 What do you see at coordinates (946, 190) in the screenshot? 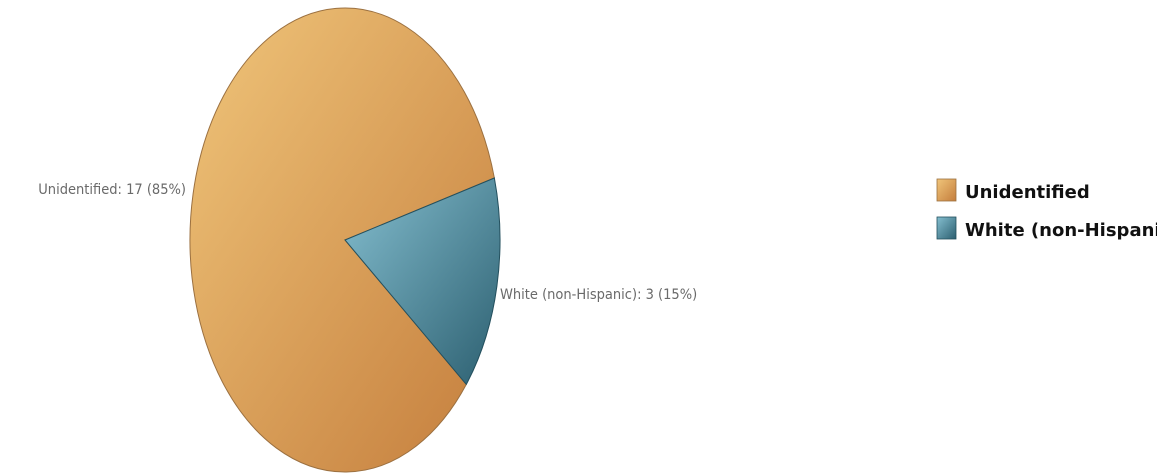
I see `legend-swatch-unidentified` at bounding box center [946, 190].